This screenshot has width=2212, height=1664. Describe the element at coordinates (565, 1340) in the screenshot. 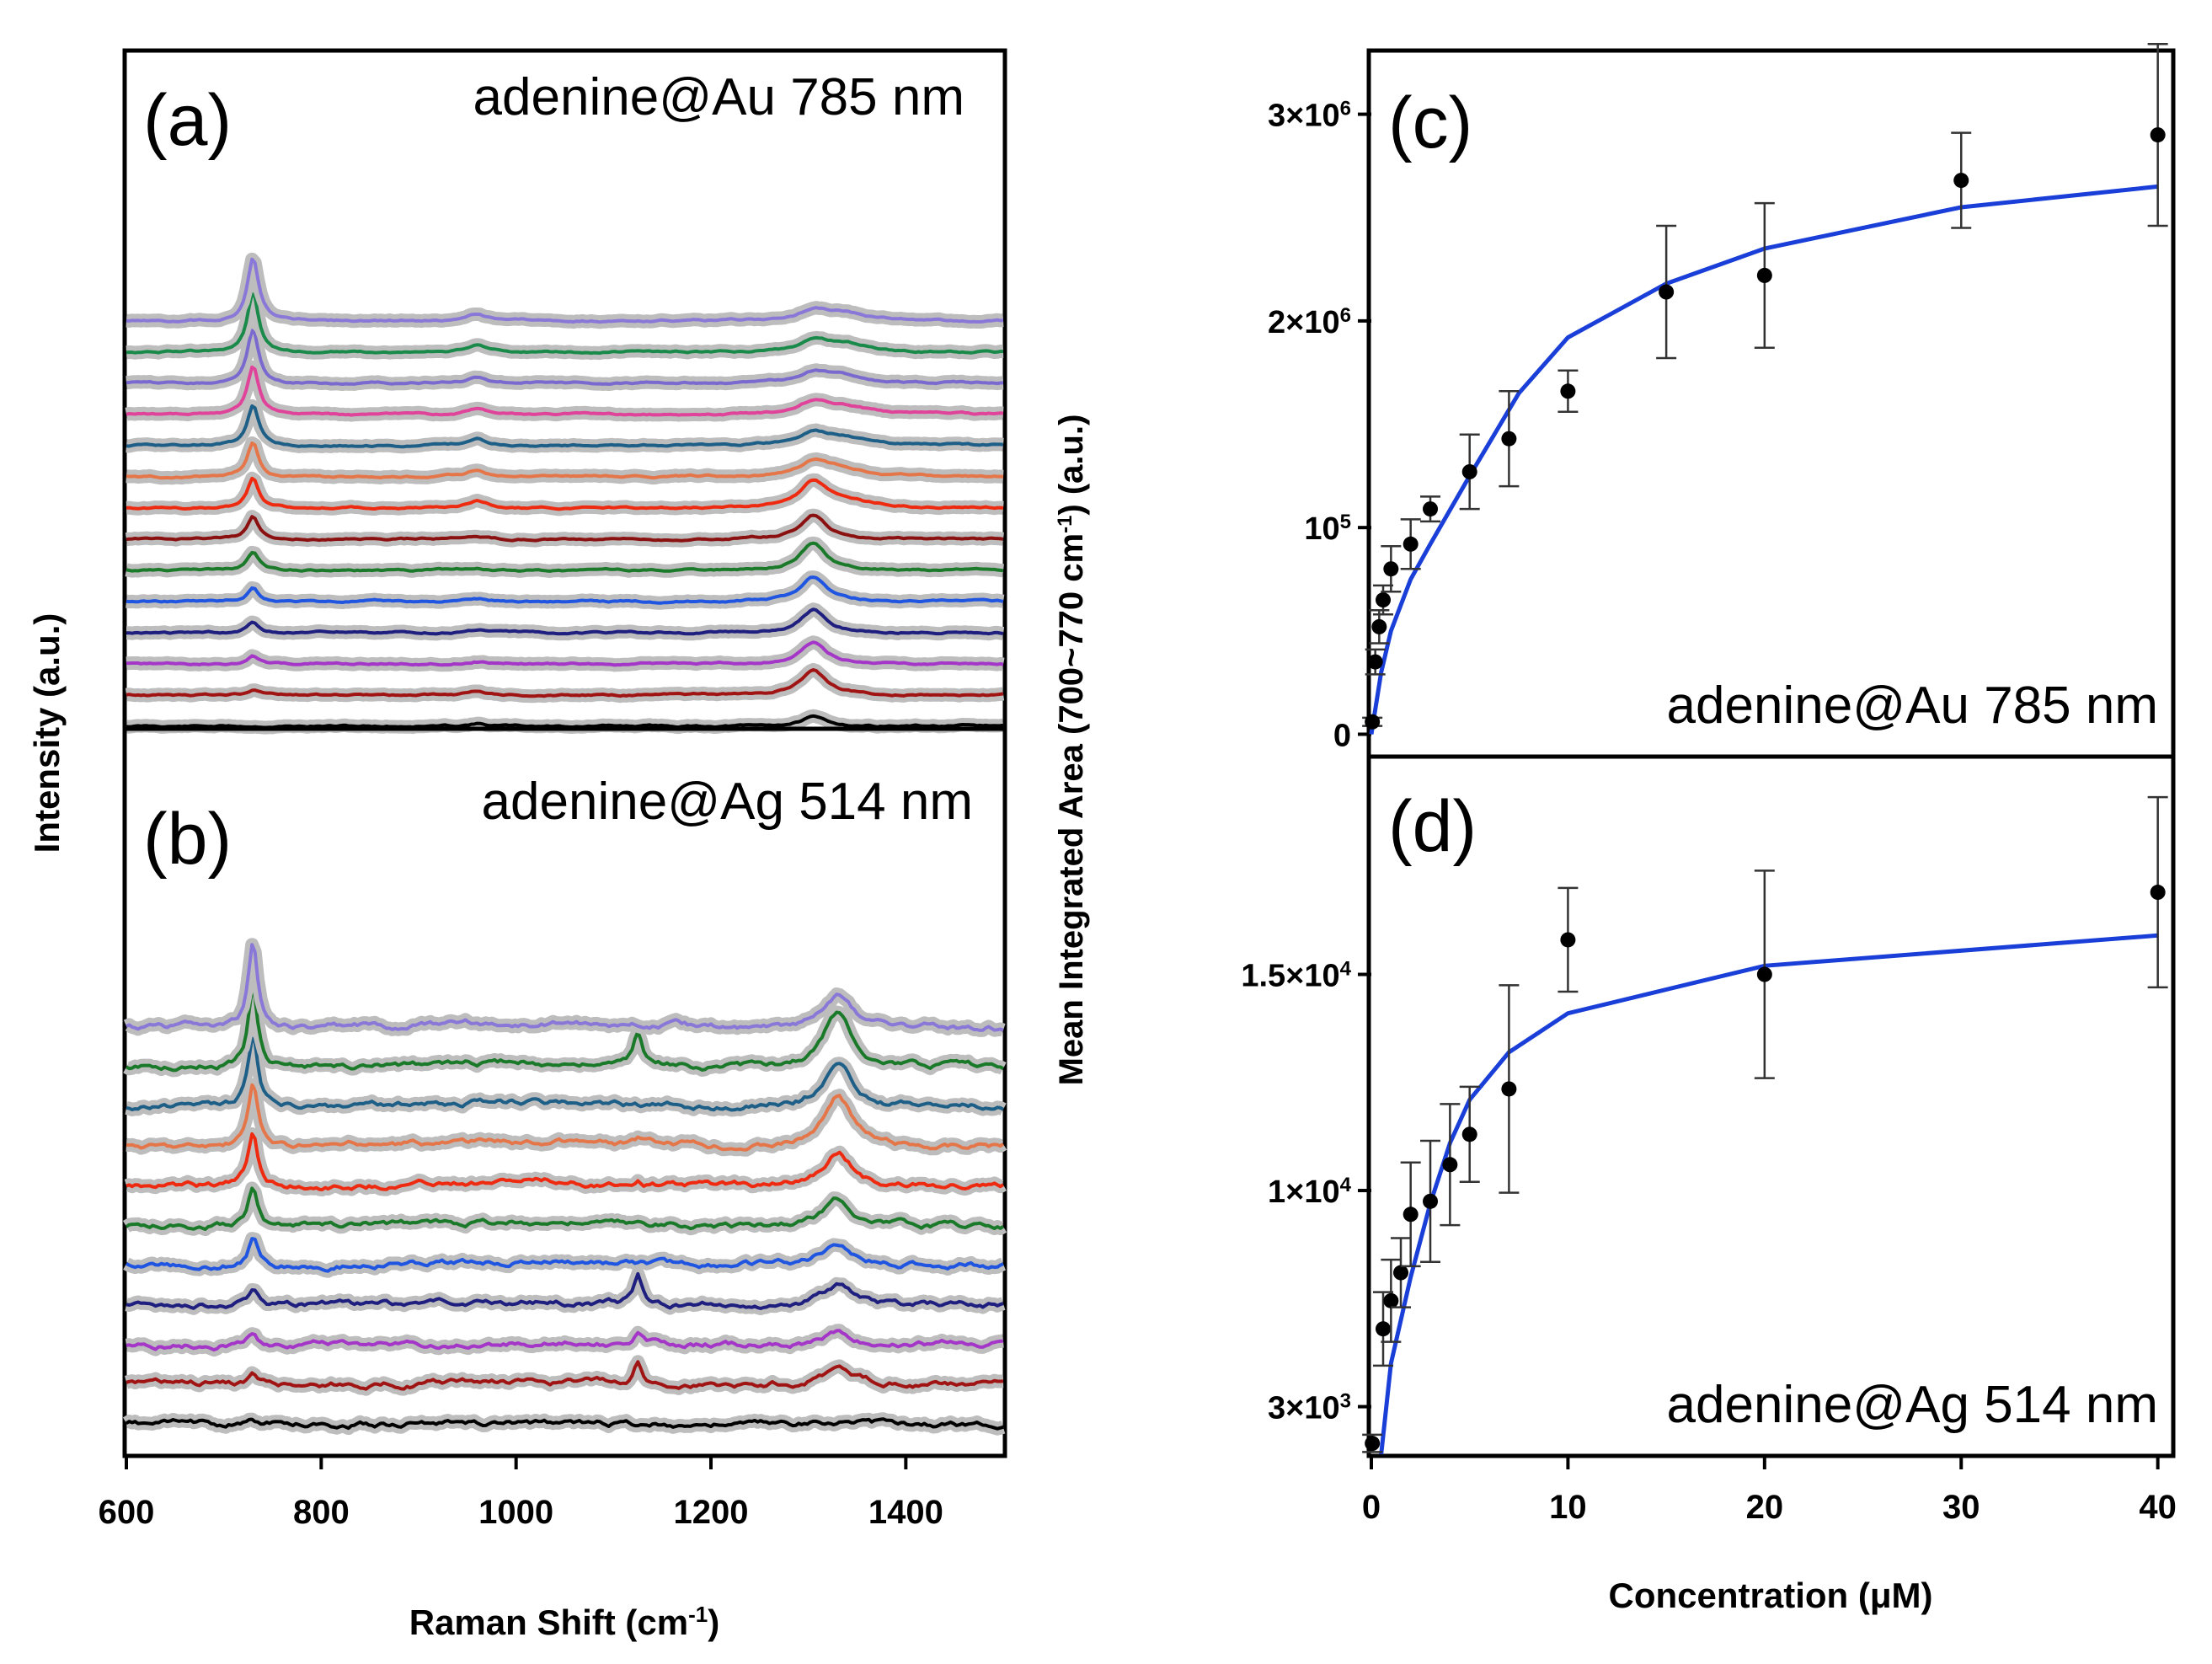

I see `panel-b-series-3-line` at that location.